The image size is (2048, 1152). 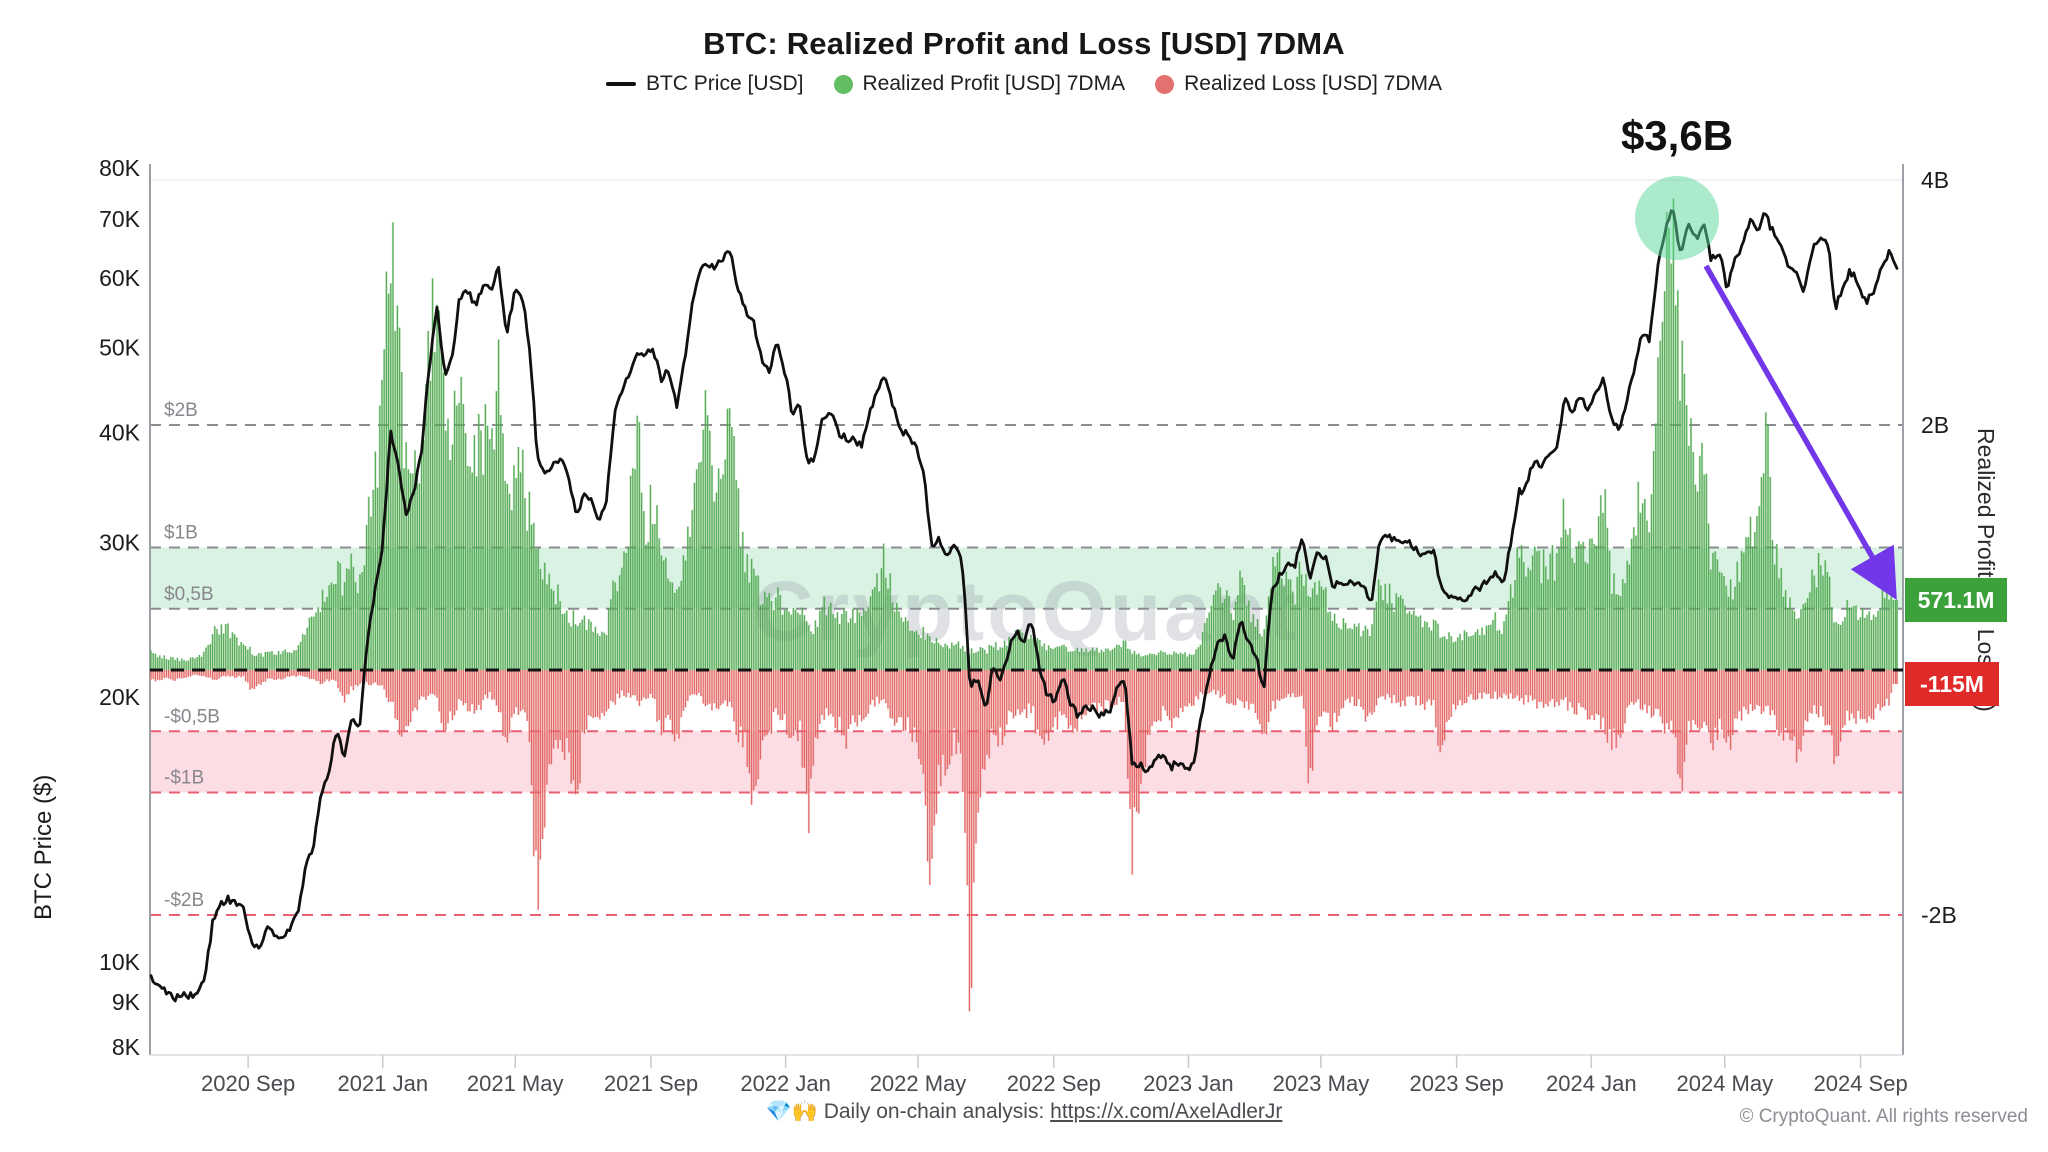 What do you see at coordinates (1024, 43) in the screenshot?
I see `chart-title: BTC: Realized Profit and Loss [USD] 7DMA` at bounding box center [1024, 43].